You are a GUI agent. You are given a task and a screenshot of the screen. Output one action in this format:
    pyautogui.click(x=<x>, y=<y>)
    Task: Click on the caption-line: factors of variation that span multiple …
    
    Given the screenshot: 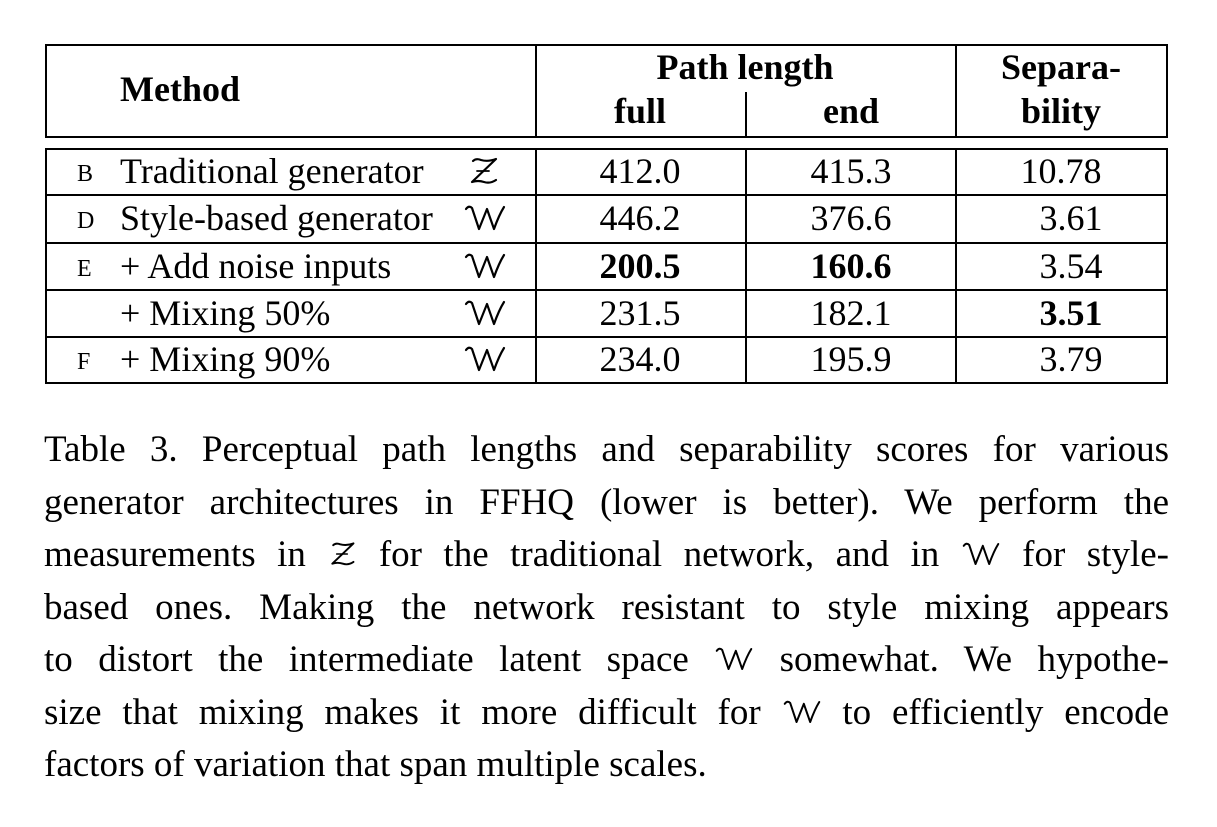 What is the action you would take?
    pyautogui.click(x=375, y=764)
    